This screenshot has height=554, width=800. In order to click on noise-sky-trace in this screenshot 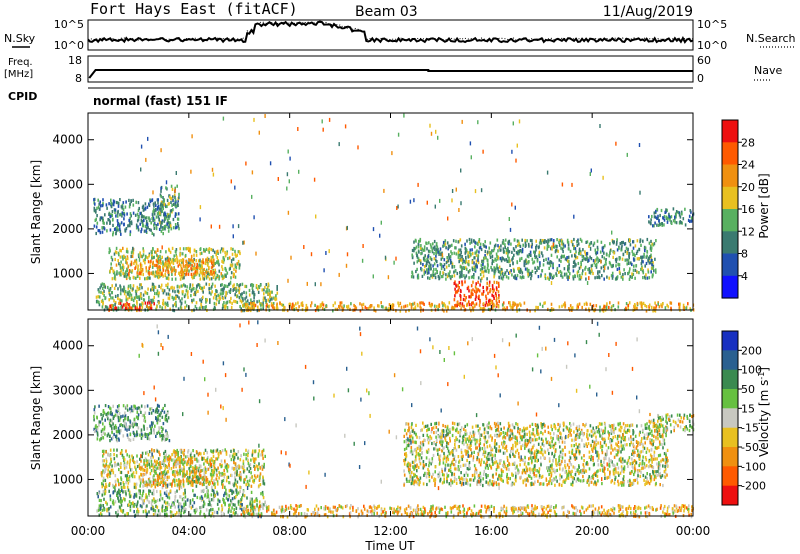, I will do `click(390, 32)`.